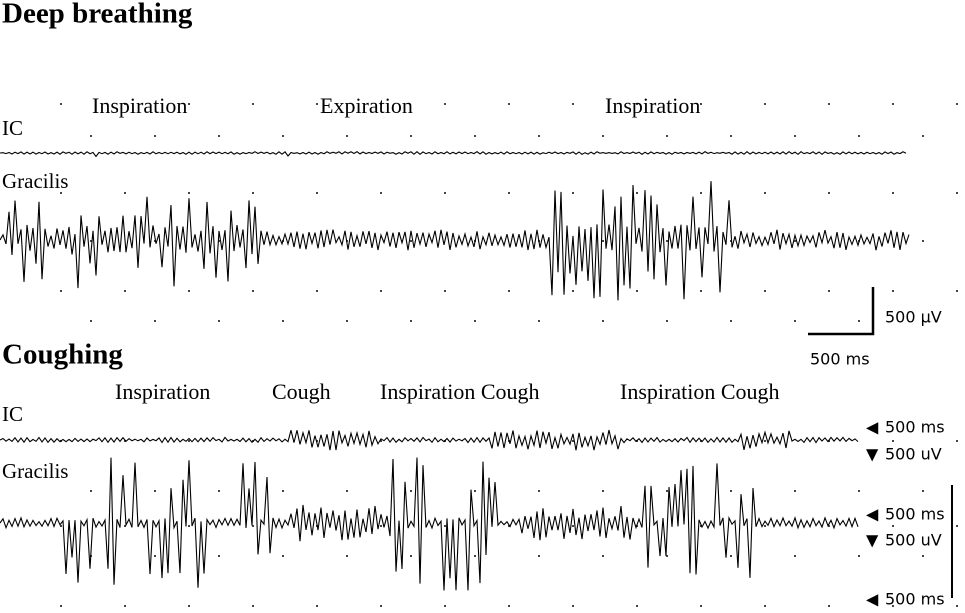  What do you see at coordinates (840, 359) in the screenshot?
I see `scale-label: 500 ms` at bounding box center [840, 359].